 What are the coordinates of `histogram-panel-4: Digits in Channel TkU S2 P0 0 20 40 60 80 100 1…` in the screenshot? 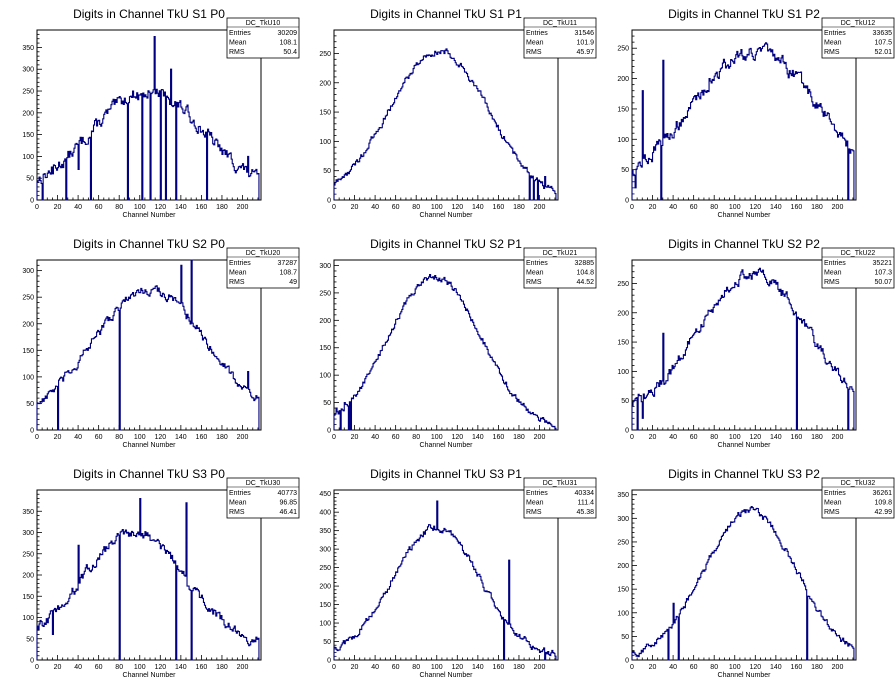 It's located at (161, 343).